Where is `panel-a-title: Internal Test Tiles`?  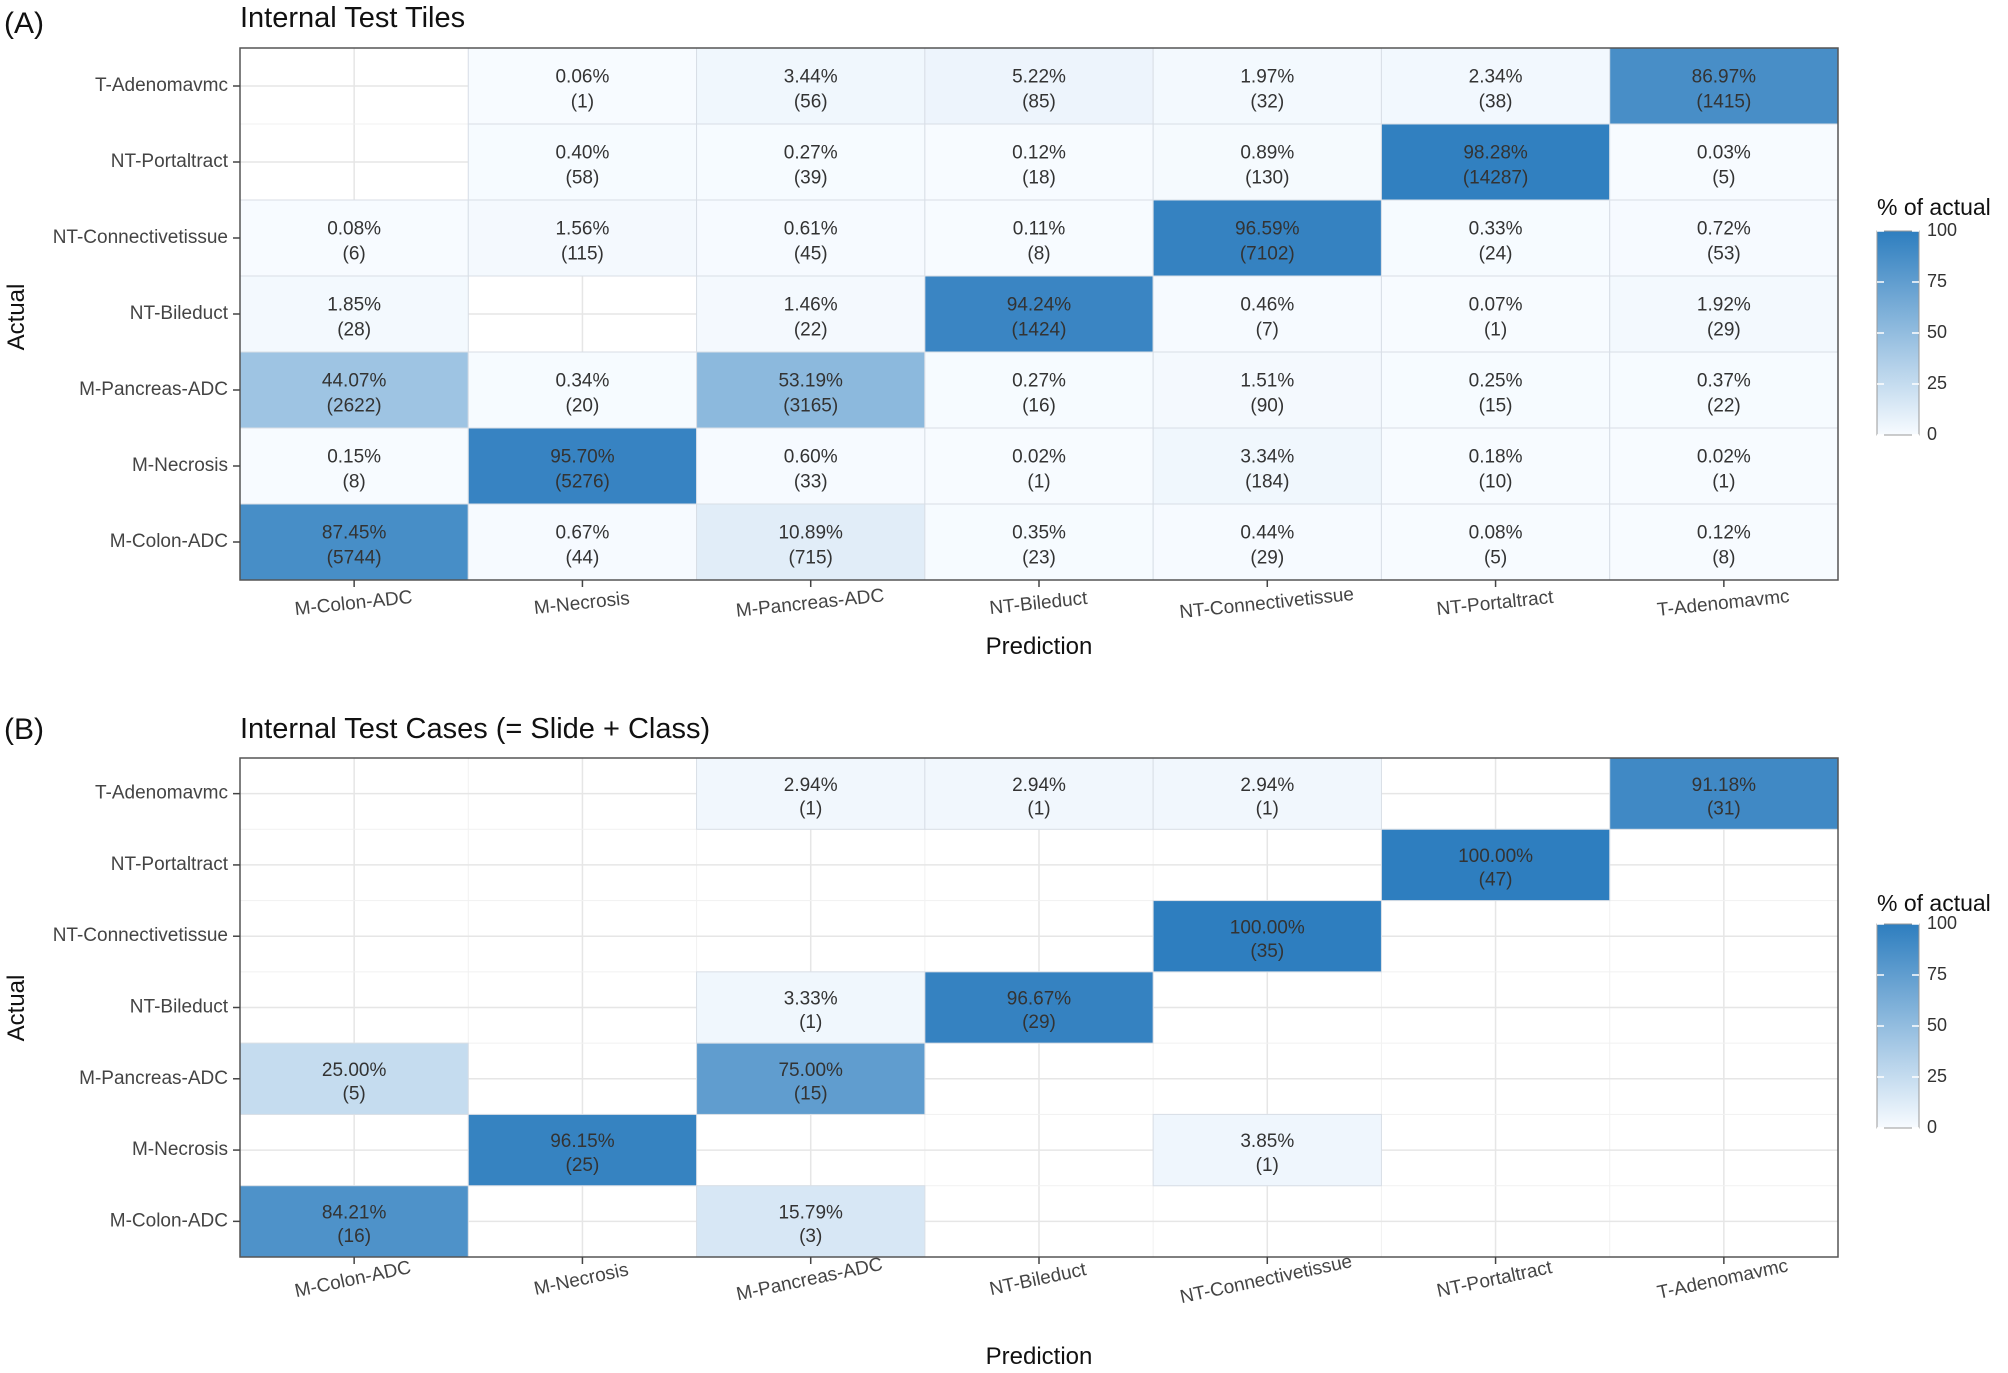
panel-a-title: Internal Test Tiles is located at coordinates (352, 18).